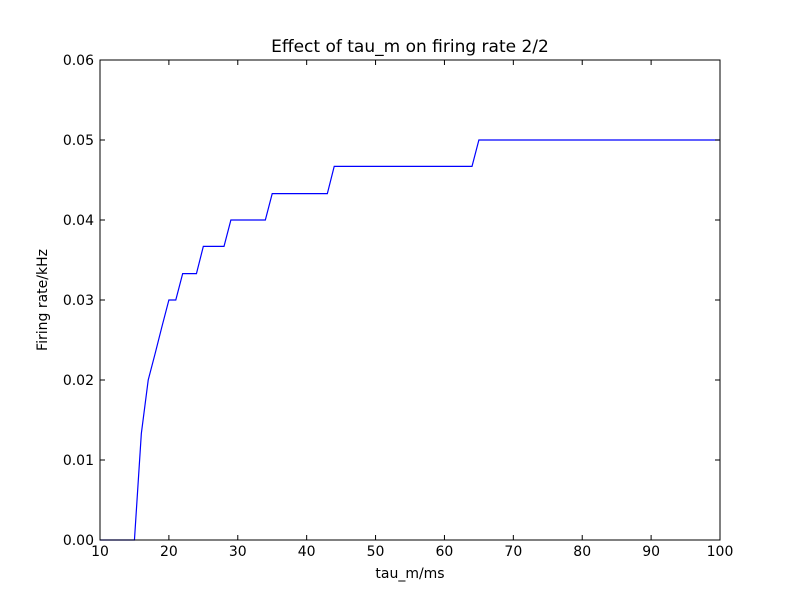 Image resolution: width=800 pixels, height=600 pixels. I want to click on chart-title: Effect of tau_m on firing rate 2/2, so click(410, 47).